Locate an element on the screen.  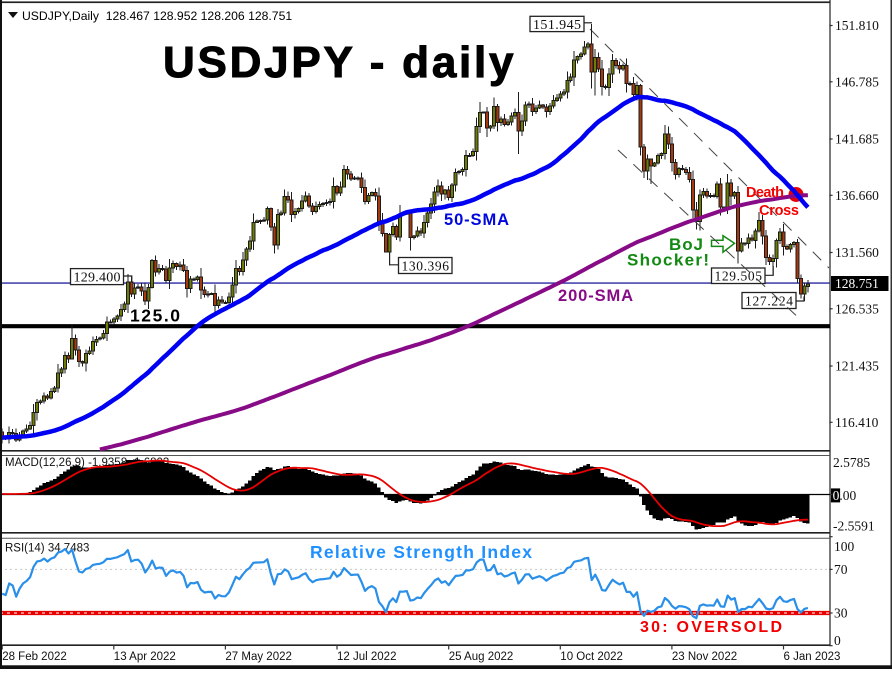
svg-text: 30 is located at coordinates (841, 613).